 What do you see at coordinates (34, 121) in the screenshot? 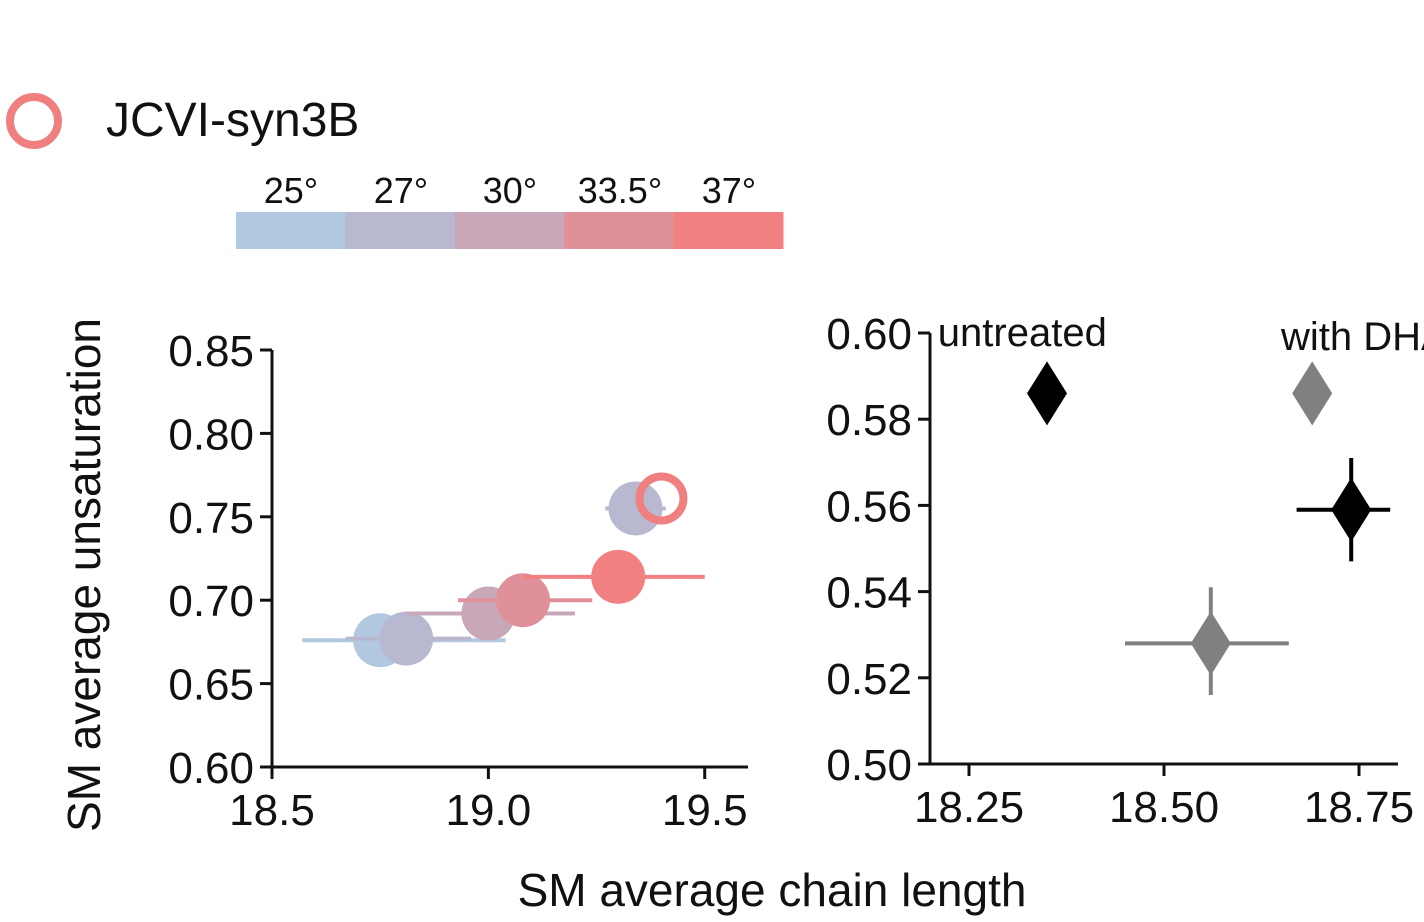
I see `legend-open-circle-marker` at bounding box center [34, 121].